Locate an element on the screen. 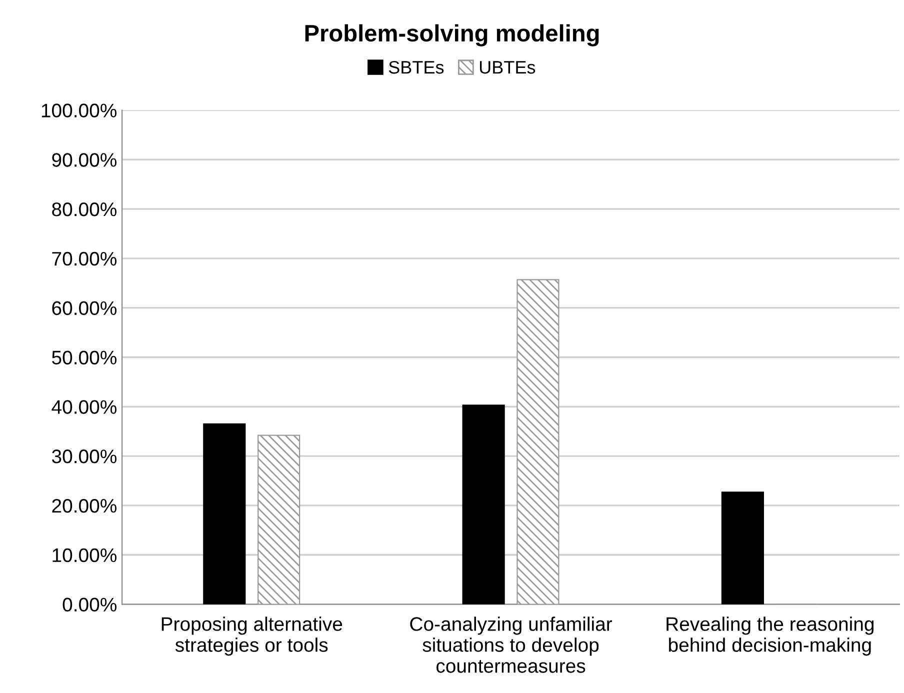  y-tick-label: 90.00% is located at coordinates (84, 160).